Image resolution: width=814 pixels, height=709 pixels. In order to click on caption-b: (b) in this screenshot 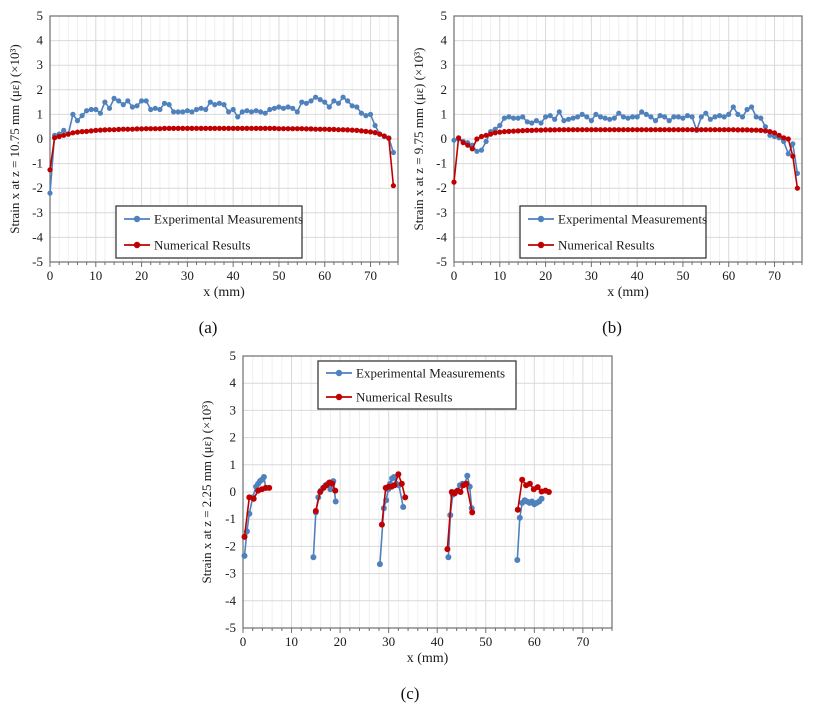, I will do `click(612, 327)`.